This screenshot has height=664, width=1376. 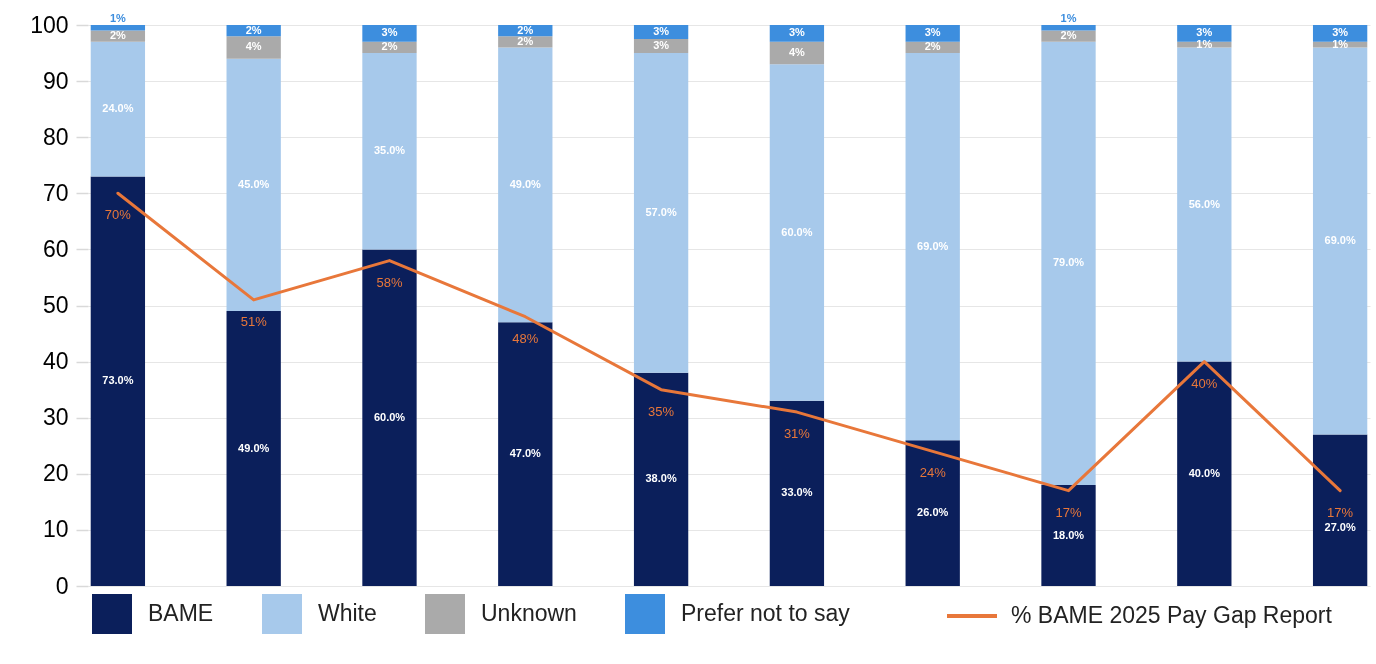 I want to click on legend-label: White, so click(x=347, y=613).